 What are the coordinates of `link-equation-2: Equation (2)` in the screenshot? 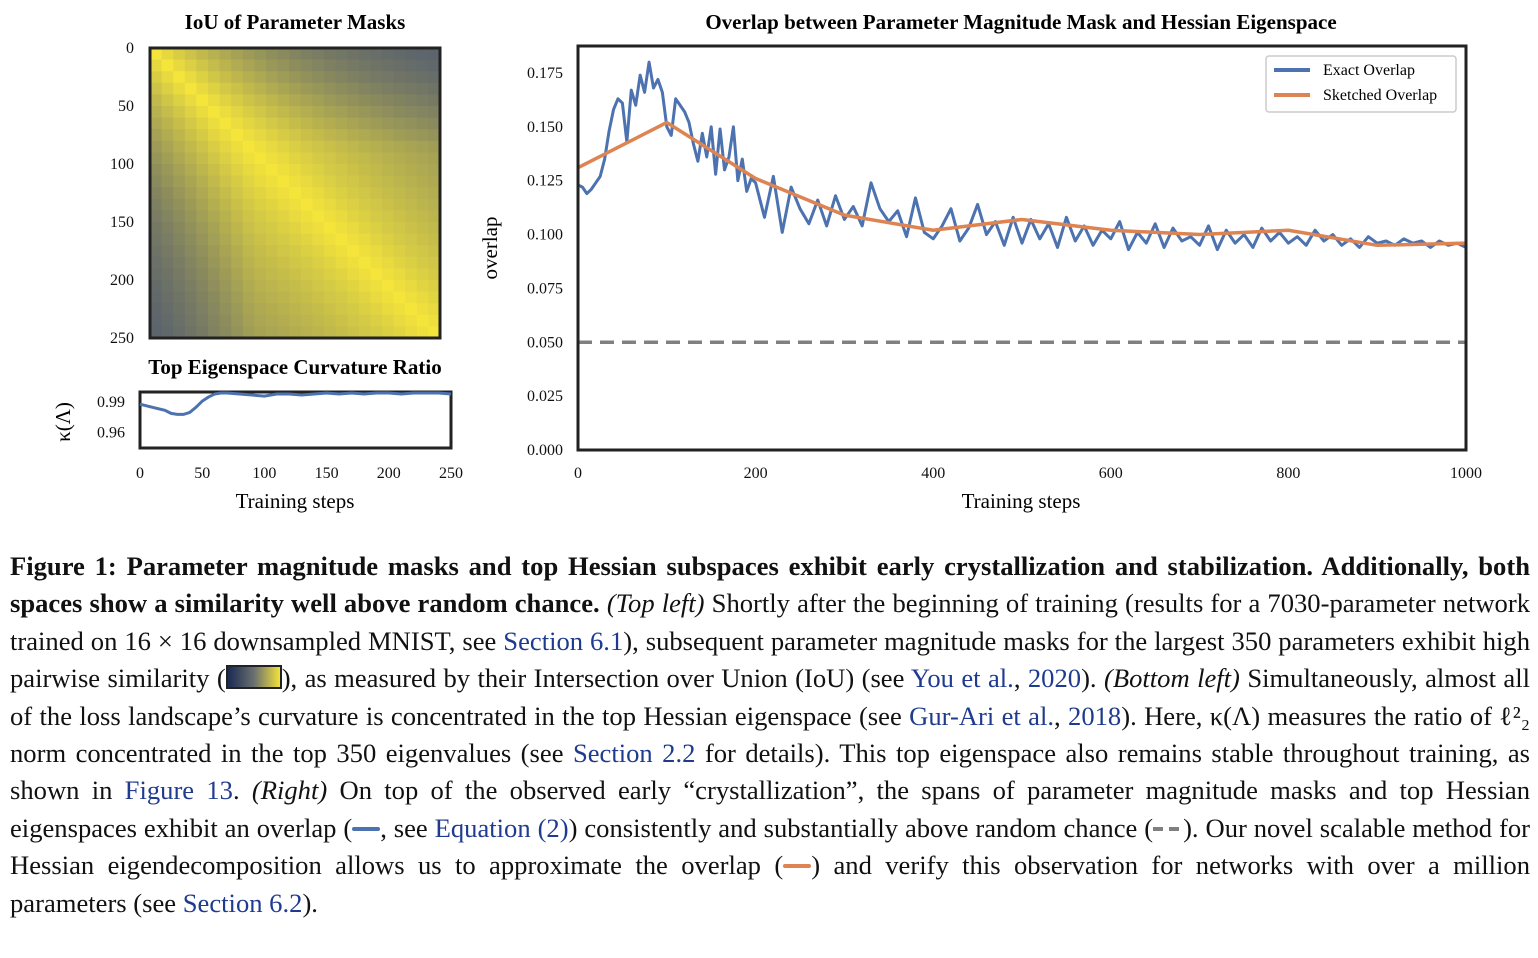 It's located at (501, 827).